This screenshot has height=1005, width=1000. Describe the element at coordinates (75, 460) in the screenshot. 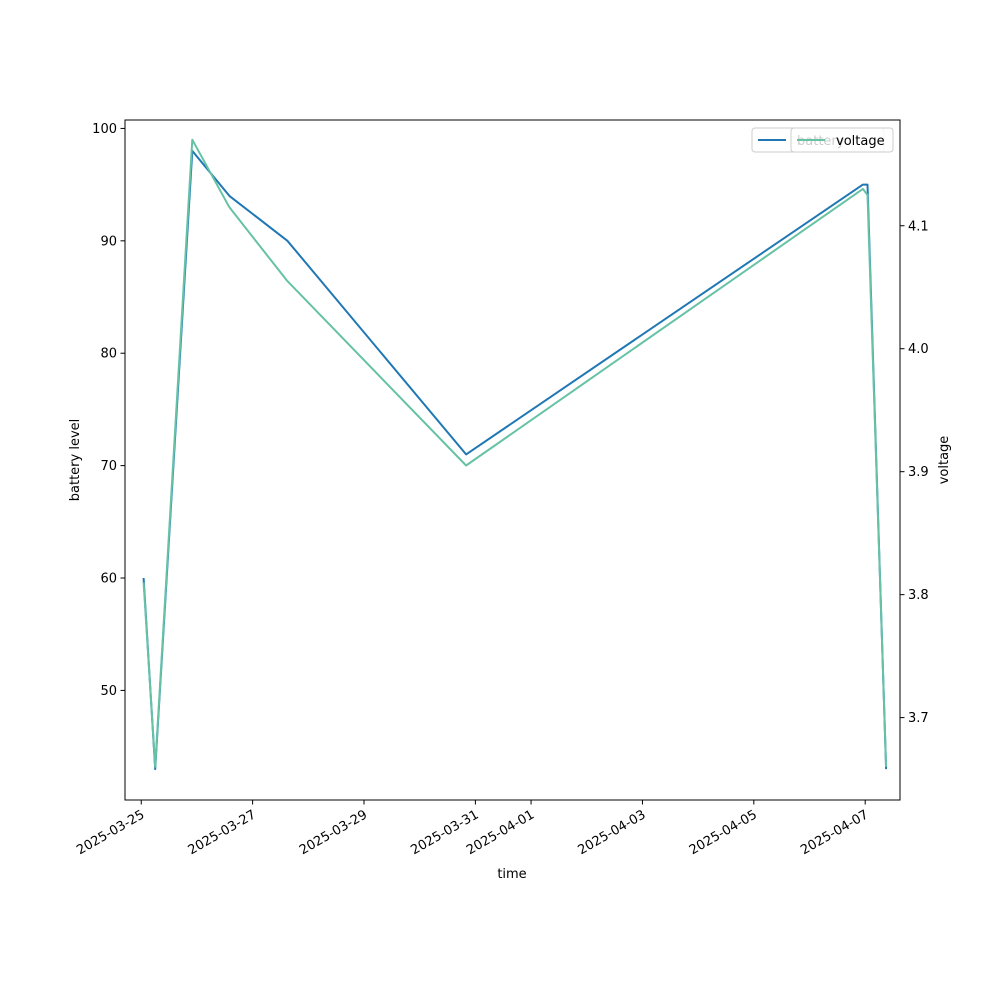

I see `y-axis-left-label: battery level` at that location.